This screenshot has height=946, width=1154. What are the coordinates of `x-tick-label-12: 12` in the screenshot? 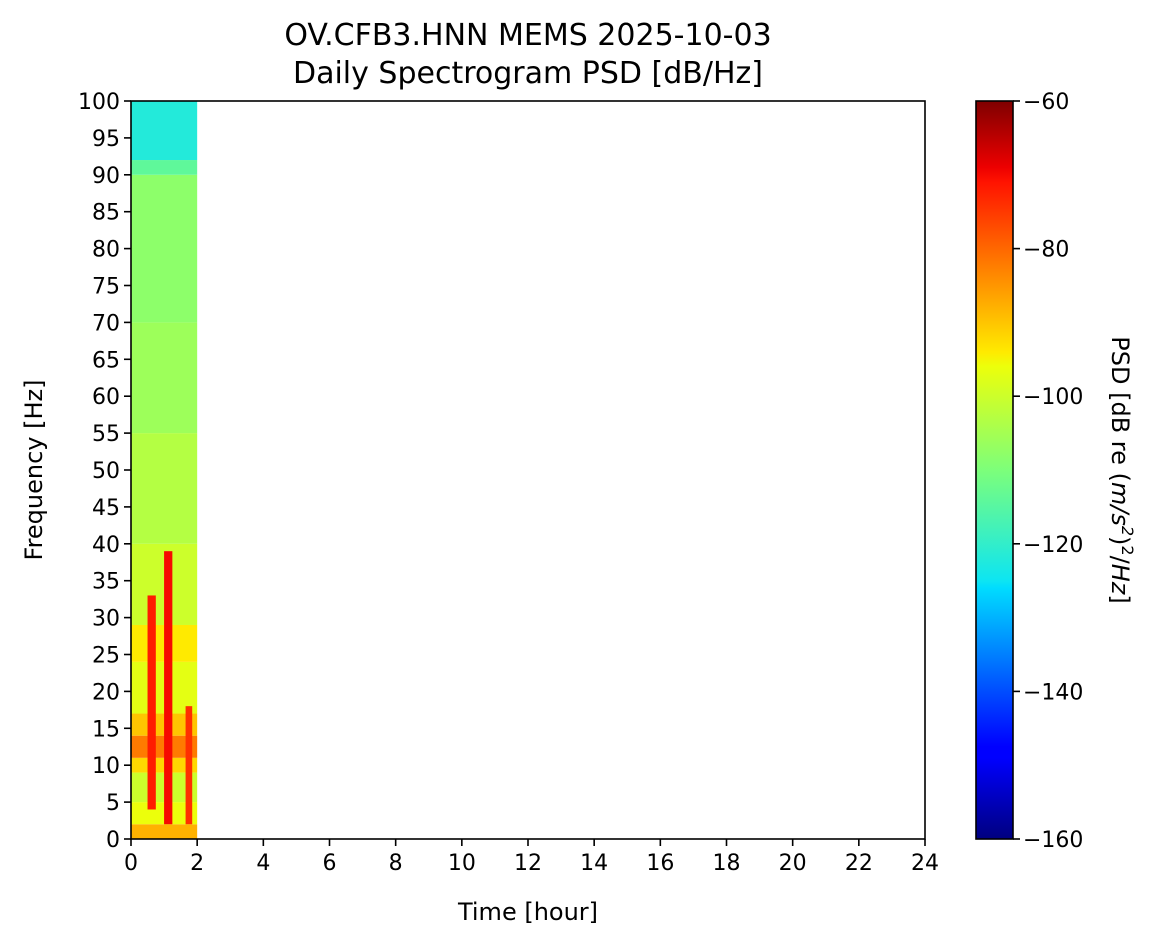 It's located at (528, 863).